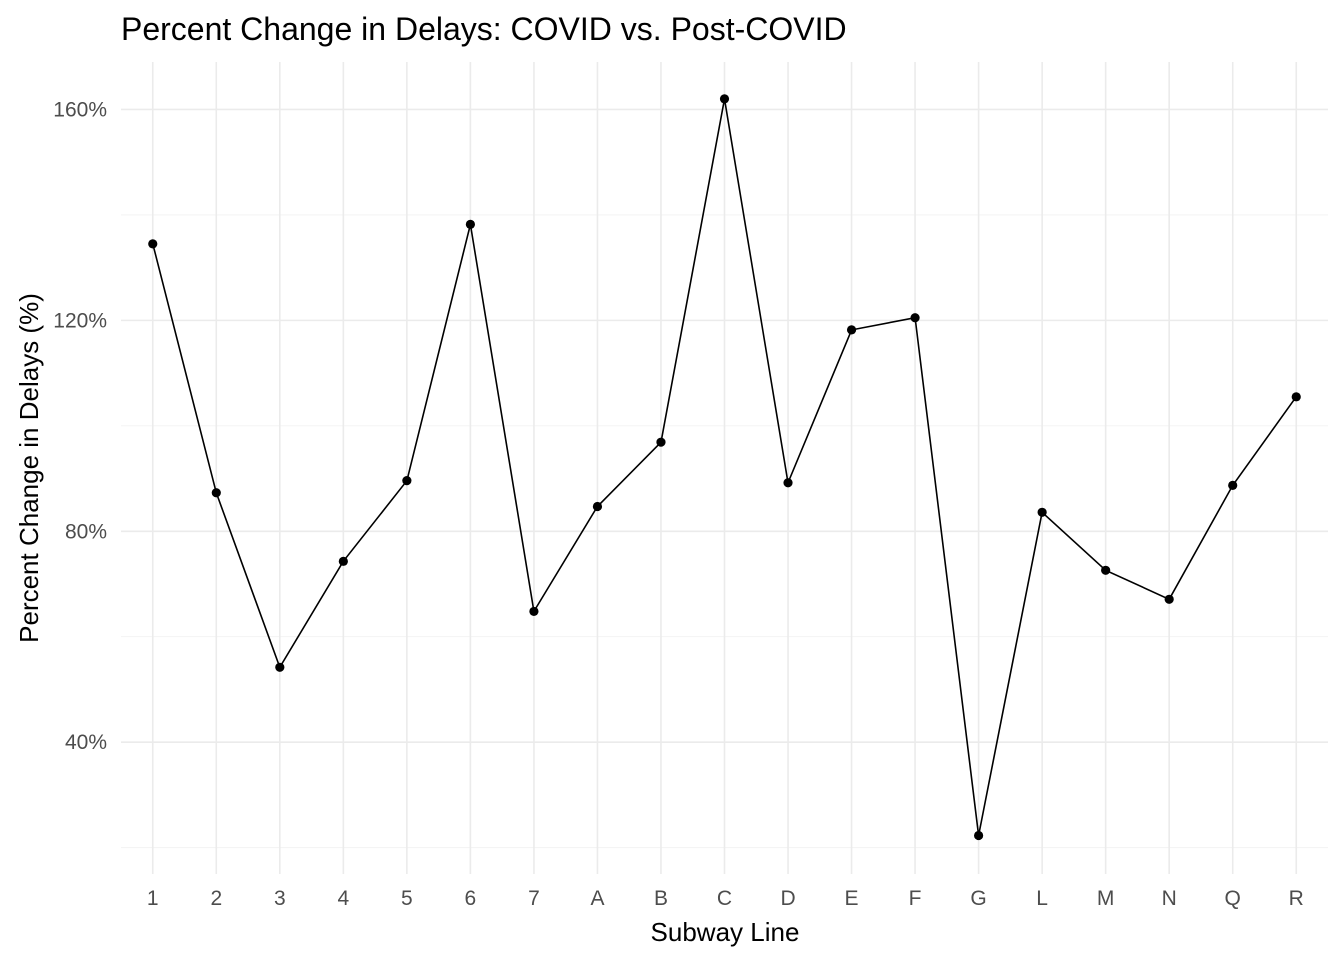 The width and height of the screenshot is (1344, 960). What do you see at coordinates (661, 898) in the screenshot?
I see `x-tick-label: B` at bounding box center [661, 898].